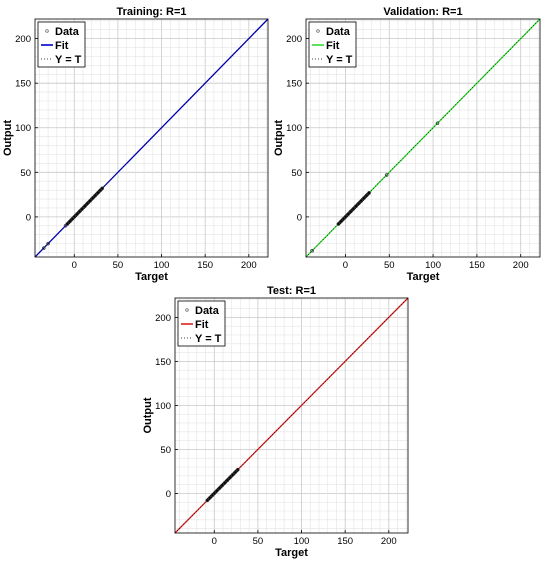  Describe the element at coordinates (23, 39) in the screenshot. I see `training-ytick-label: 200` at that location.